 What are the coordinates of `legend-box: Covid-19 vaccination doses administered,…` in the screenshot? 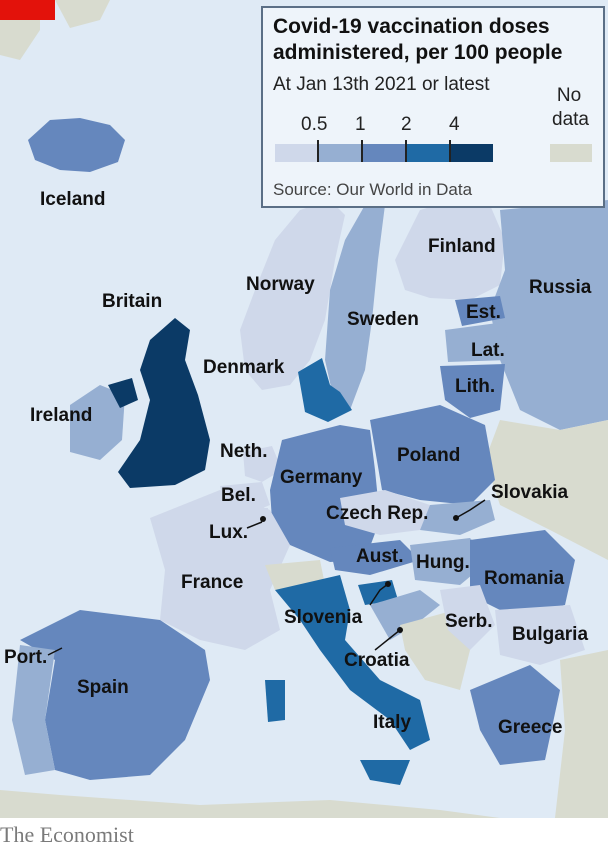 It's located at (433, 107).